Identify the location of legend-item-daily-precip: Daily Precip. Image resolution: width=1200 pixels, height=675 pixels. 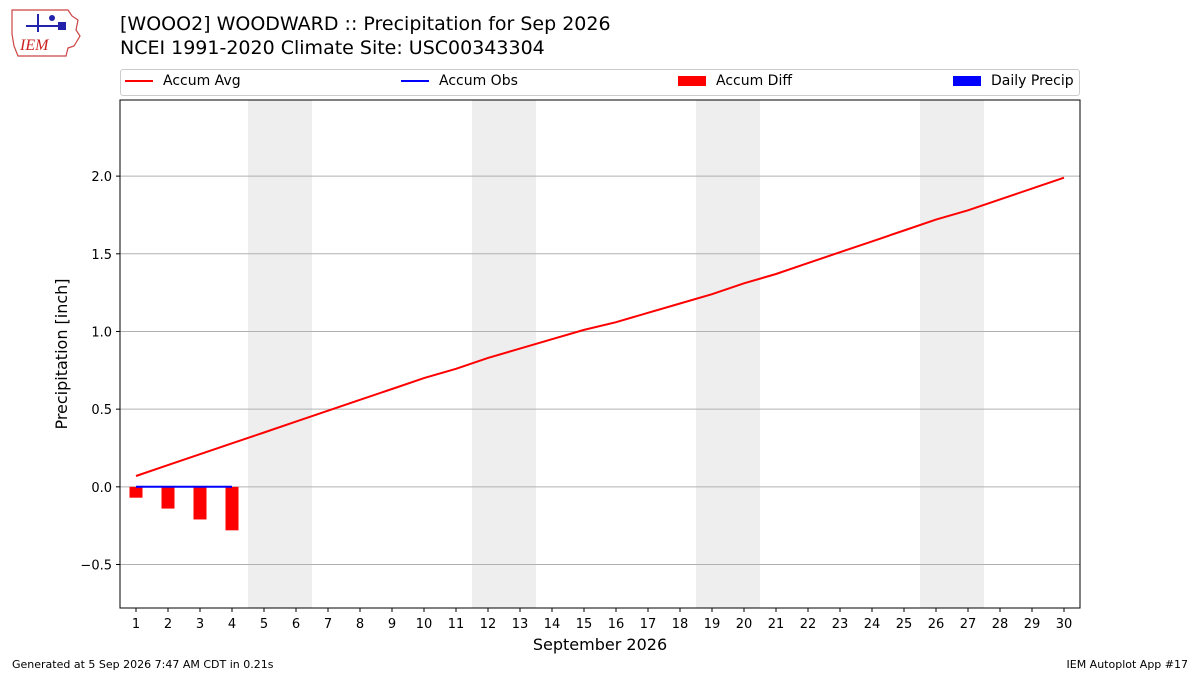
(1013, 81).